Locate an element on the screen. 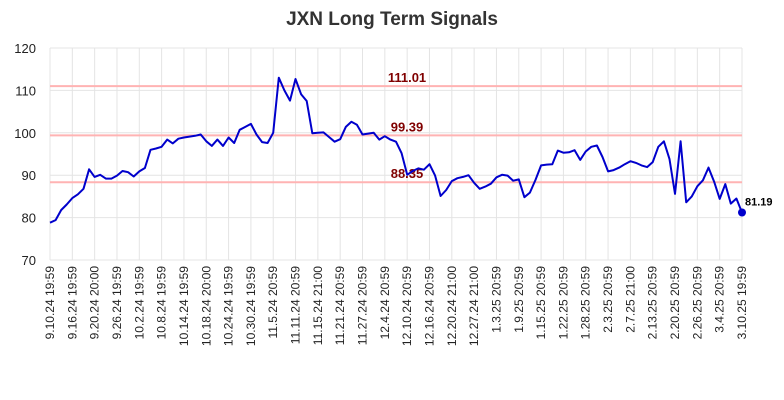 The width and height of the screenshot is (784, 400). x-tick-label: 10.24.24 19:59 is located at coordinates (229, 306).